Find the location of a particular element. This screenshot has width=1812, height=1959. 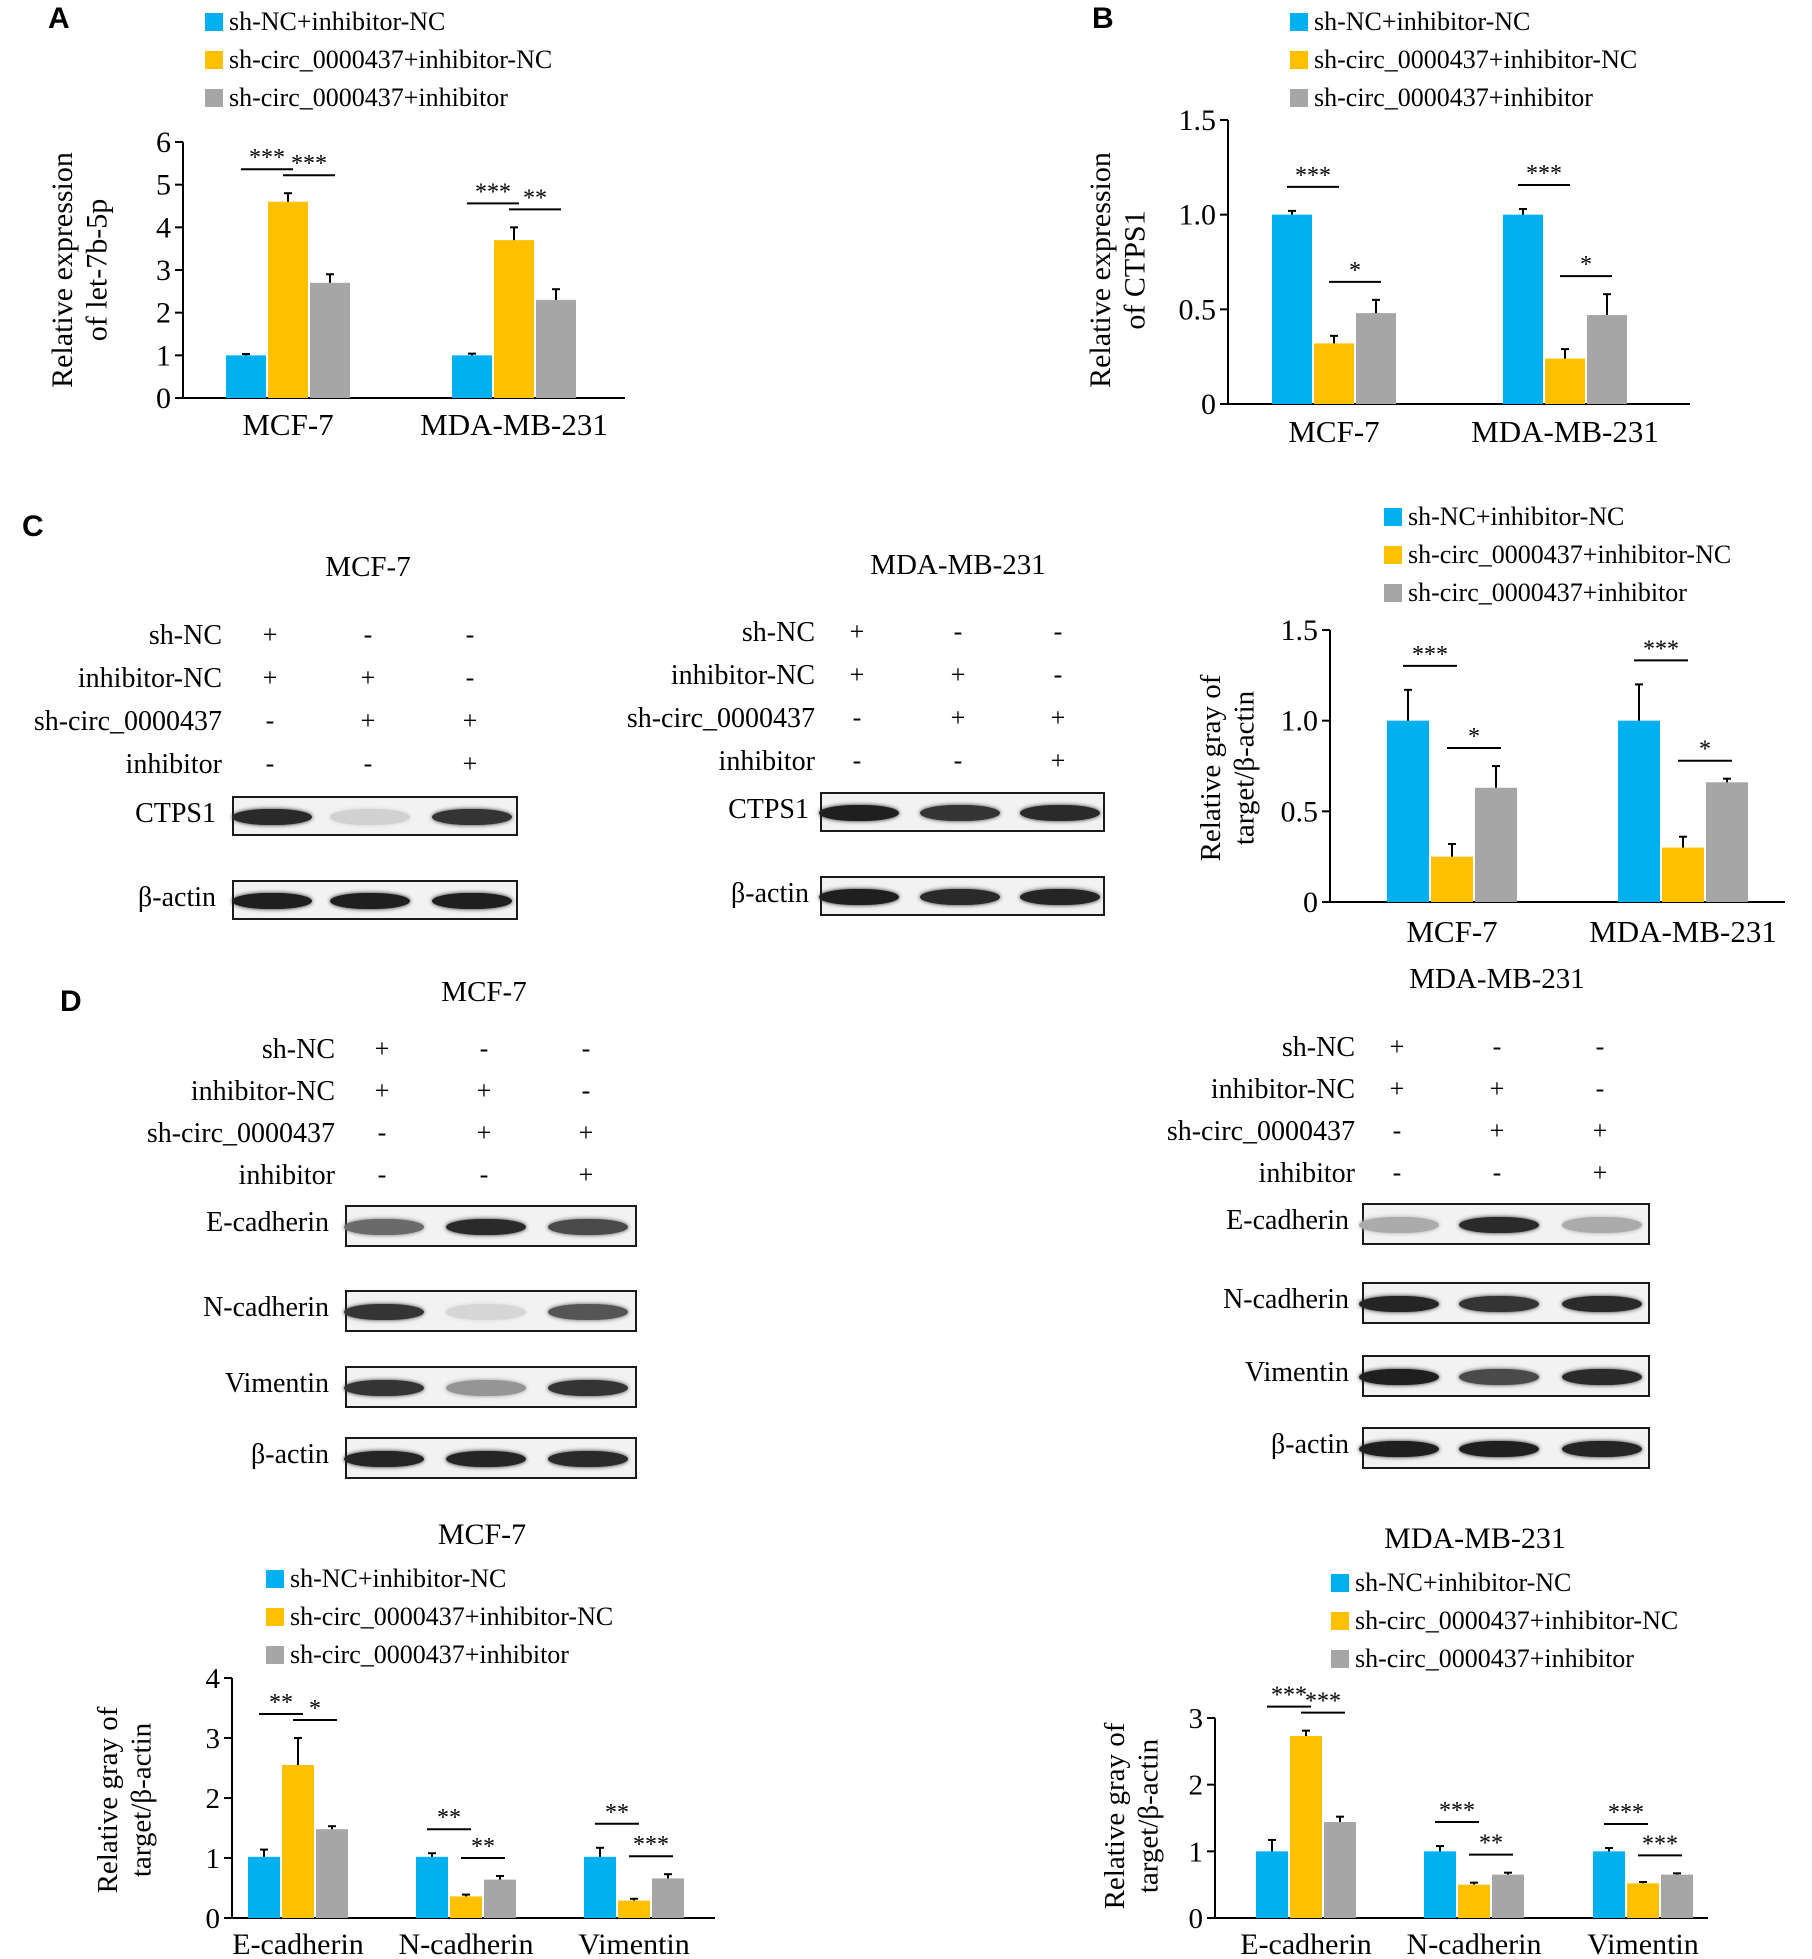

panel-letter-a: A is located at coordinates (59, 18).